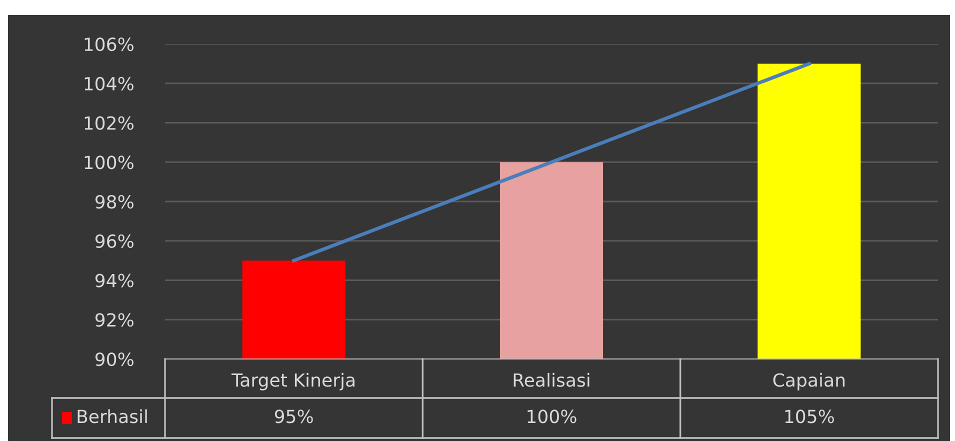  Describe the element at coordinates (552, 417) in the screenshot. I see `data-label: 100%` at that location.